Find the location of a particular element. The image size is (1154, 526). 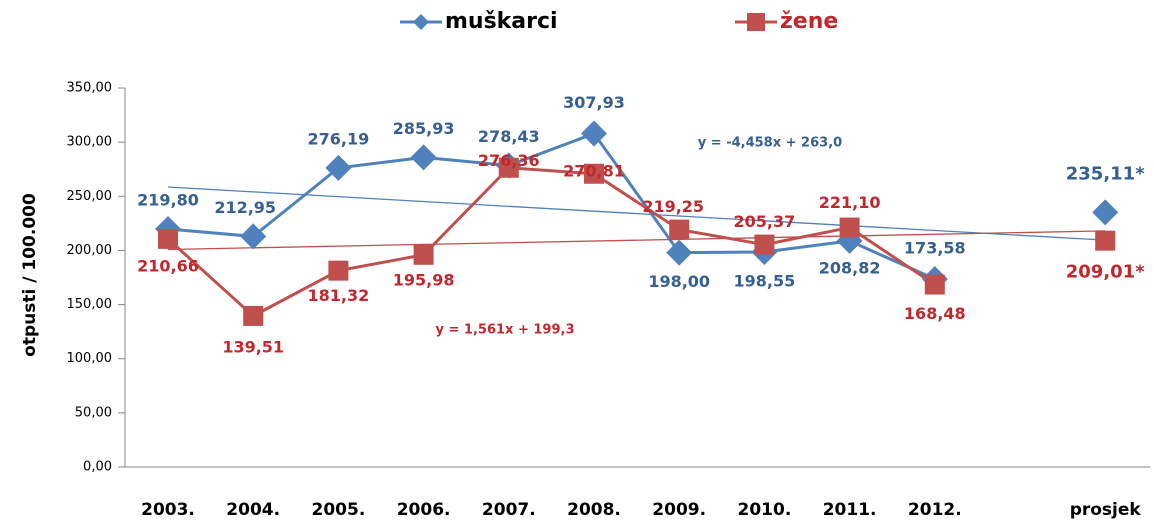

data-label: 276,36 is located at coordinates (509, 160).